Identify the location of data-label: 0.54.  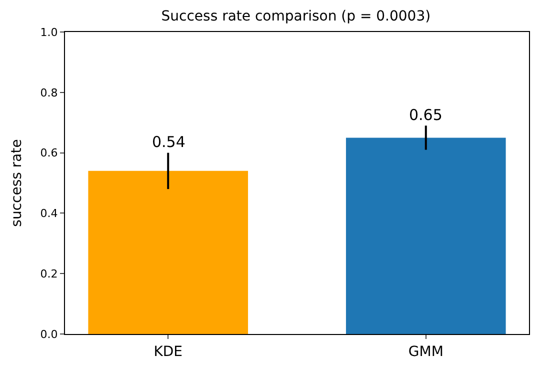
(169, 142).